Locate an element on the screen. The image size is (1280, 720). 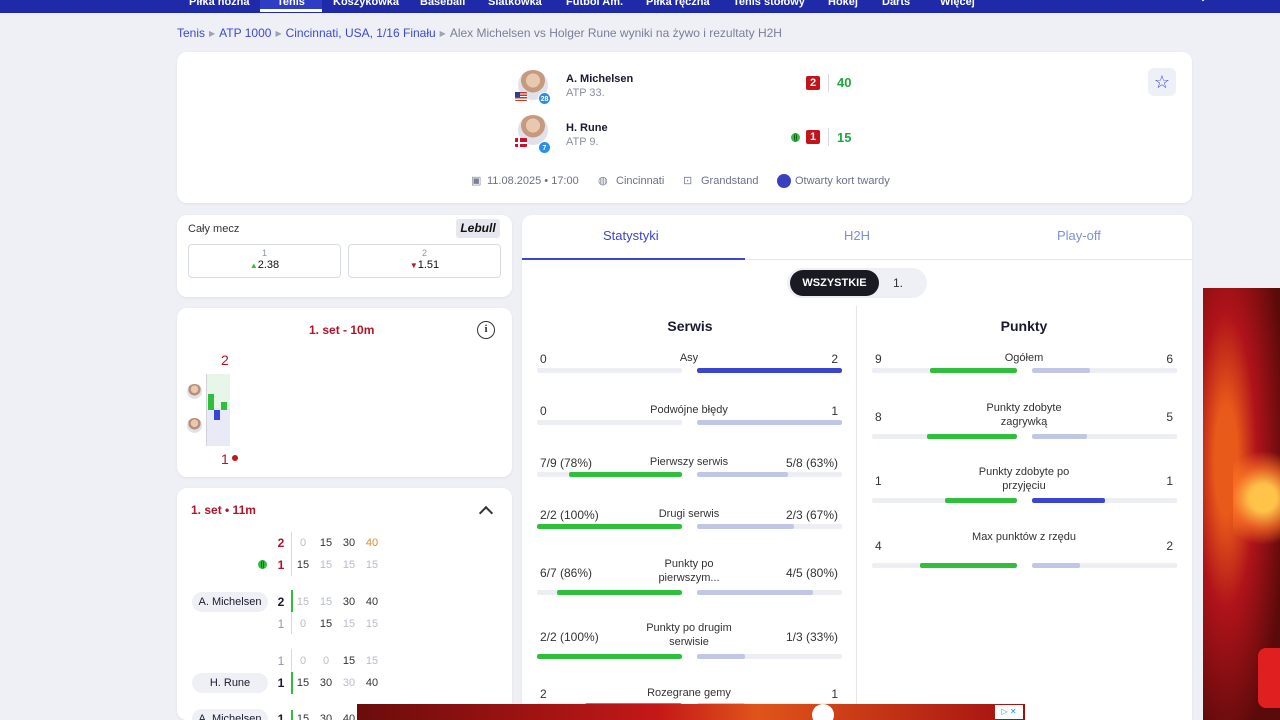
pbp-player-pill: H. Rune is located at coordinates (230, 683).